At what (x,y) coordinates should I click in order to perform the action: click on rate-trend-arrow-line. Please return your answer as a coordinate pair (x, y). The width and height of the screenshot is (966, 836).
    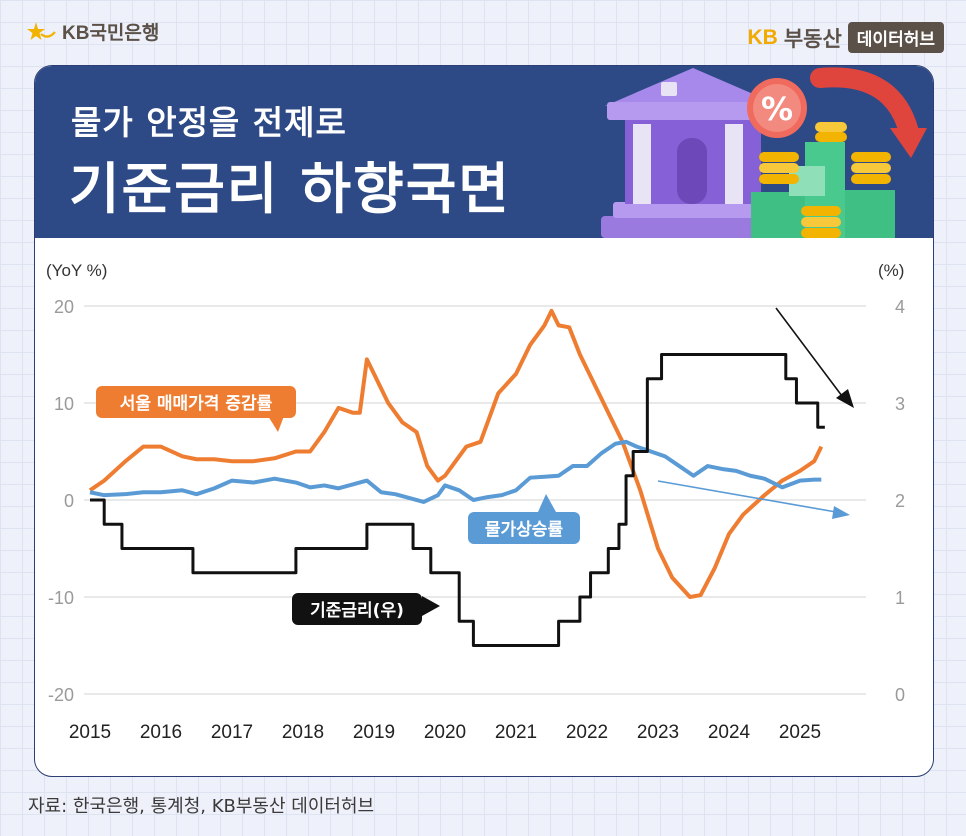
    Looking at the image, I should click on (809, 352).